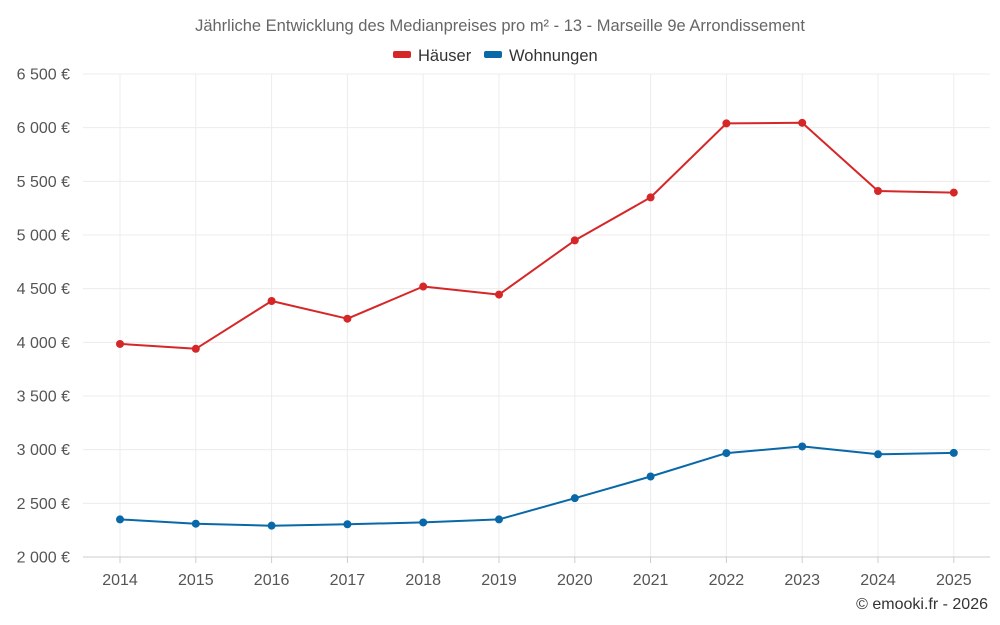 The height and width of the screenshot is (625, 1000). I want to click on x-tick-label: 2023, so click(802, 580).